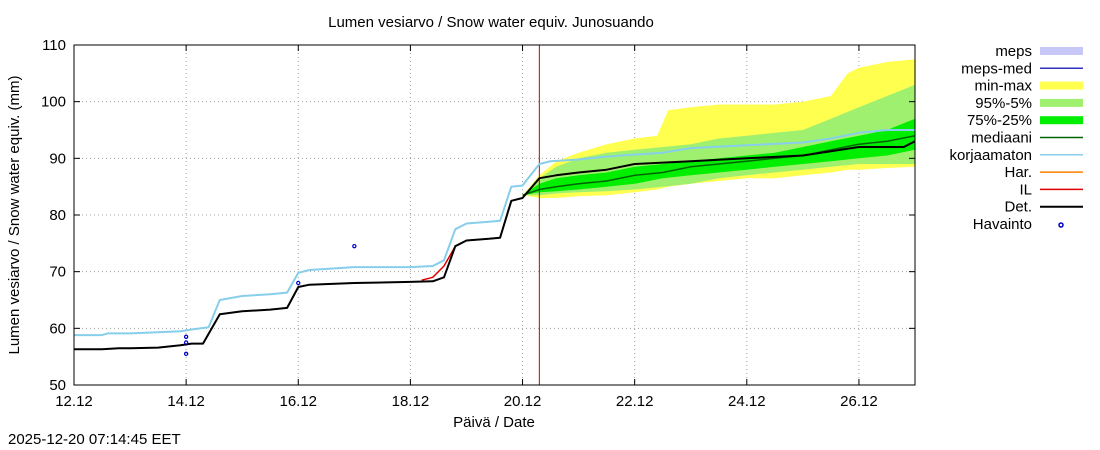  What do you see at coordinates (1018, 172) in the screenshot?
I see `legend-label-har: Har.` at bounding box center [1018, 172].